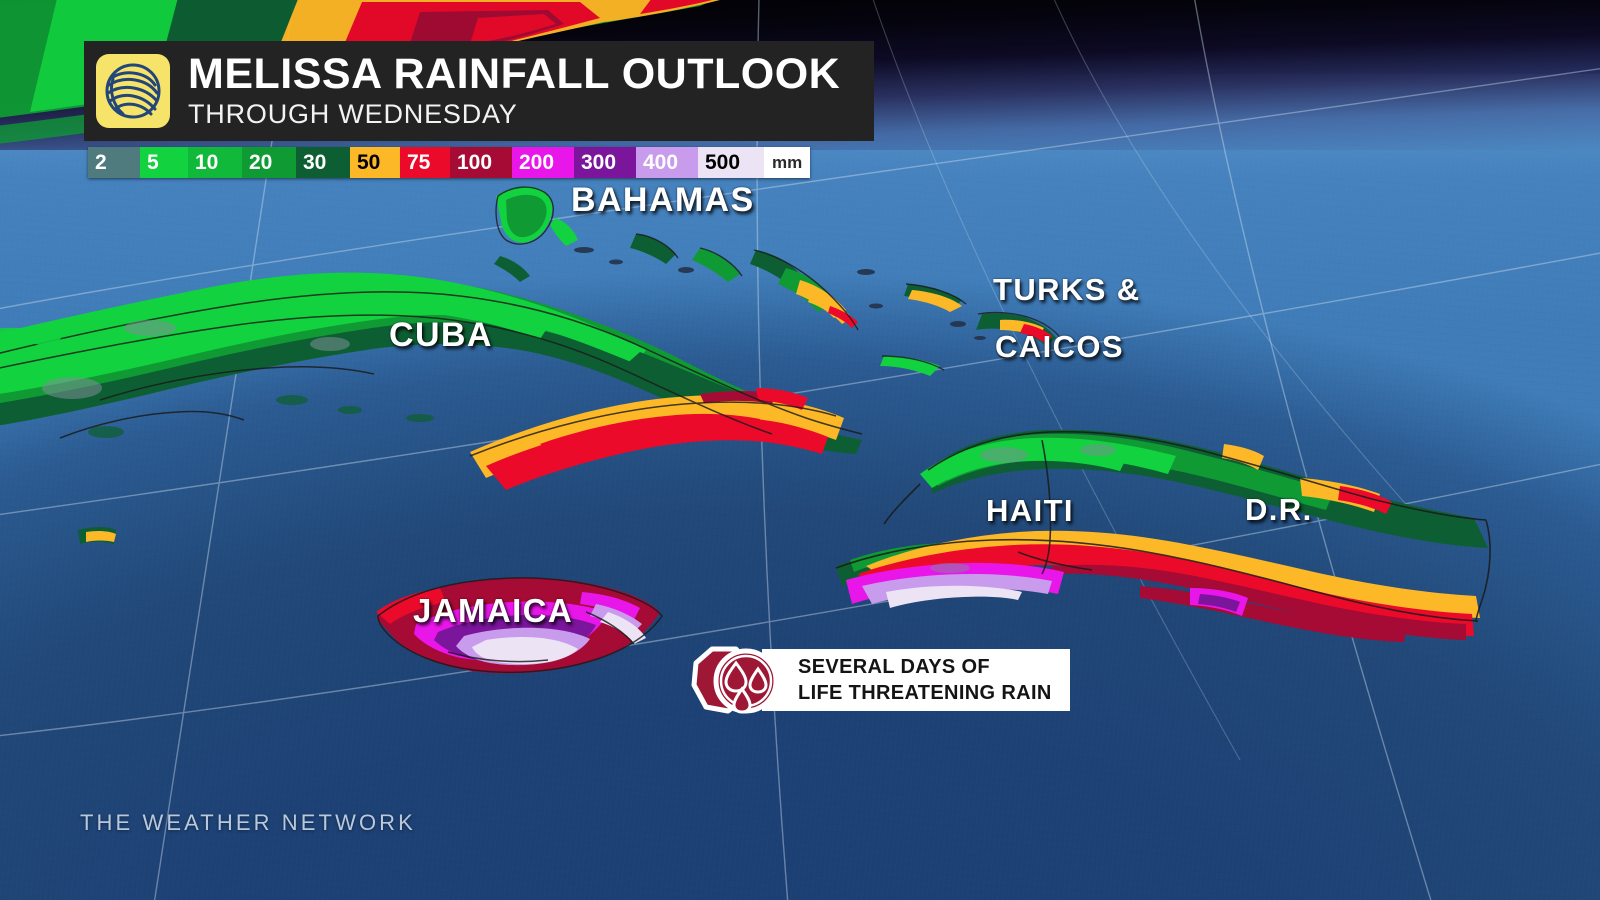 The width and height of the screenshot is (1600, 900). I want to click on legend-stop-5: 5, so click(164, 162).